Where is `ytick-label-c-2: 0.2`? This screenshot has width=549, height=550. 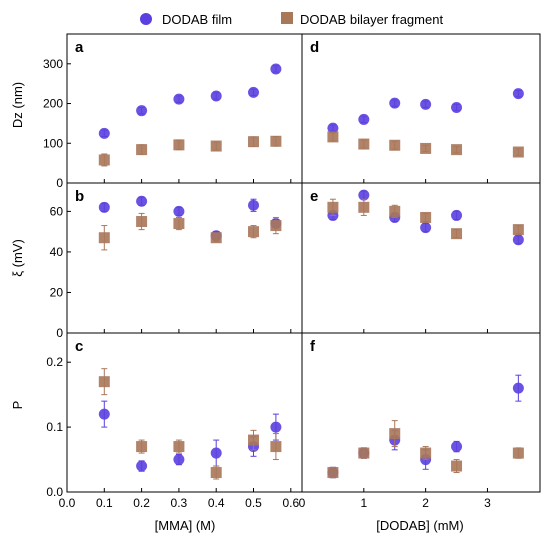 ytick-label-c-2: 0.2 is located at coordinates (54, 362).